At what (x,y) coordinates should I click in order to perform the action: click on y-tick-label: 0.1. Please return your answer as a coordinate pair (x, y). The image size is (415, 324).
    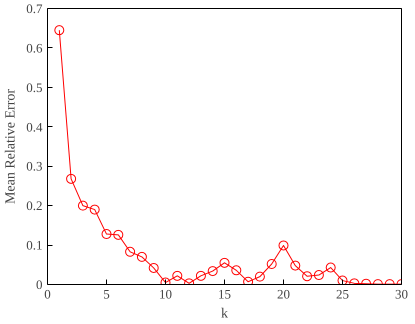
    Looking at the image, I should click on (34, 245).